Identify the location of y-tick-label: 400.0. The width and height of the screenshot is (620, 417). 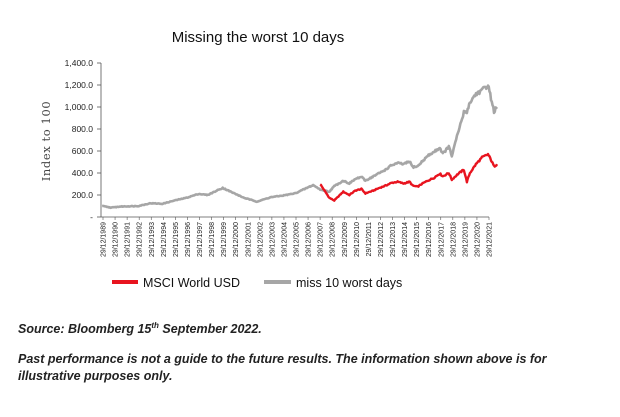
(83, 173).